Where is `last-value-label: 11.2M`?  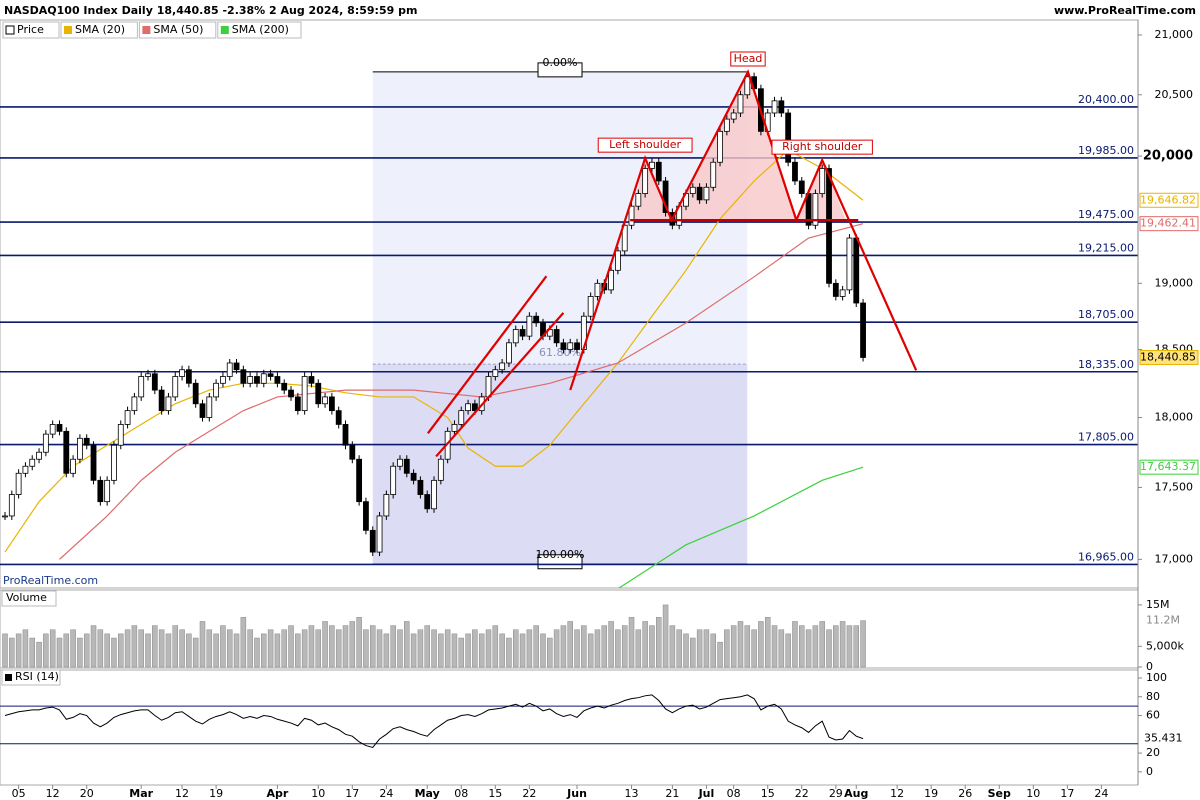 last-value-label: 11.2M is located at coordinates (1163, 620).